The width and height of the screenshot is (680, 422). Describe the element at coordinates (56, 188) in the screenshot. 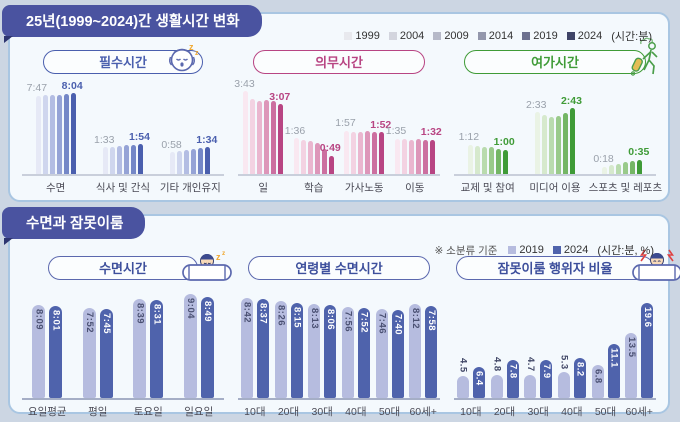

I see `category-label: 수면` at that location.